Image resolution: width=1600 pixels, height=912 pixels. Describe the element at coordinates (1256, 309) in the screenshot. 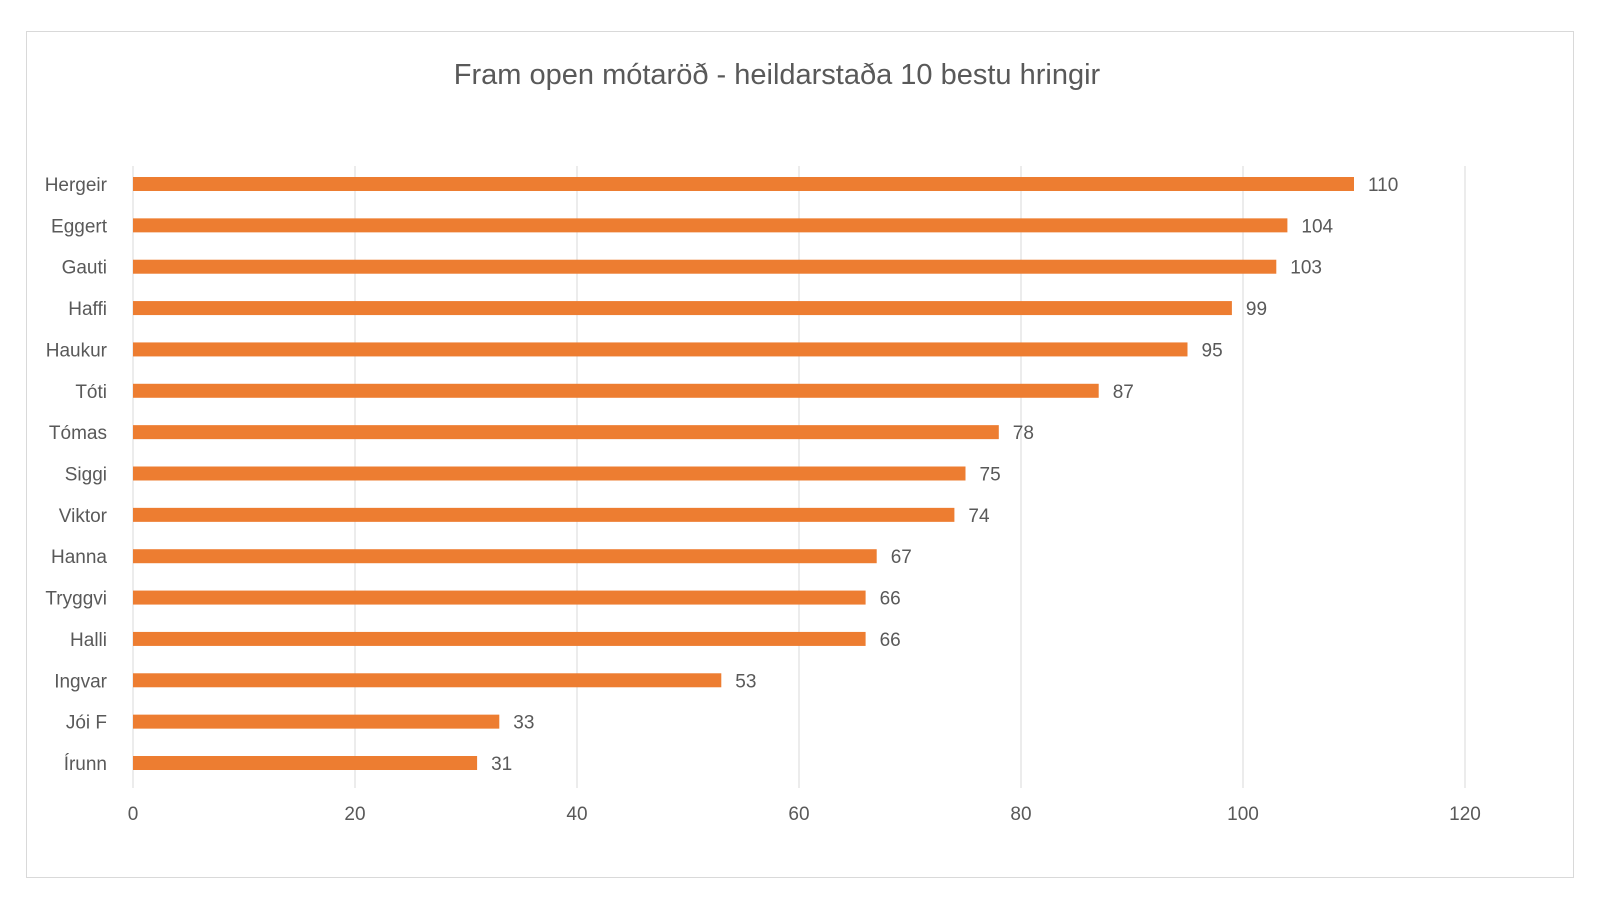

I see `data-label: 99` at that location.